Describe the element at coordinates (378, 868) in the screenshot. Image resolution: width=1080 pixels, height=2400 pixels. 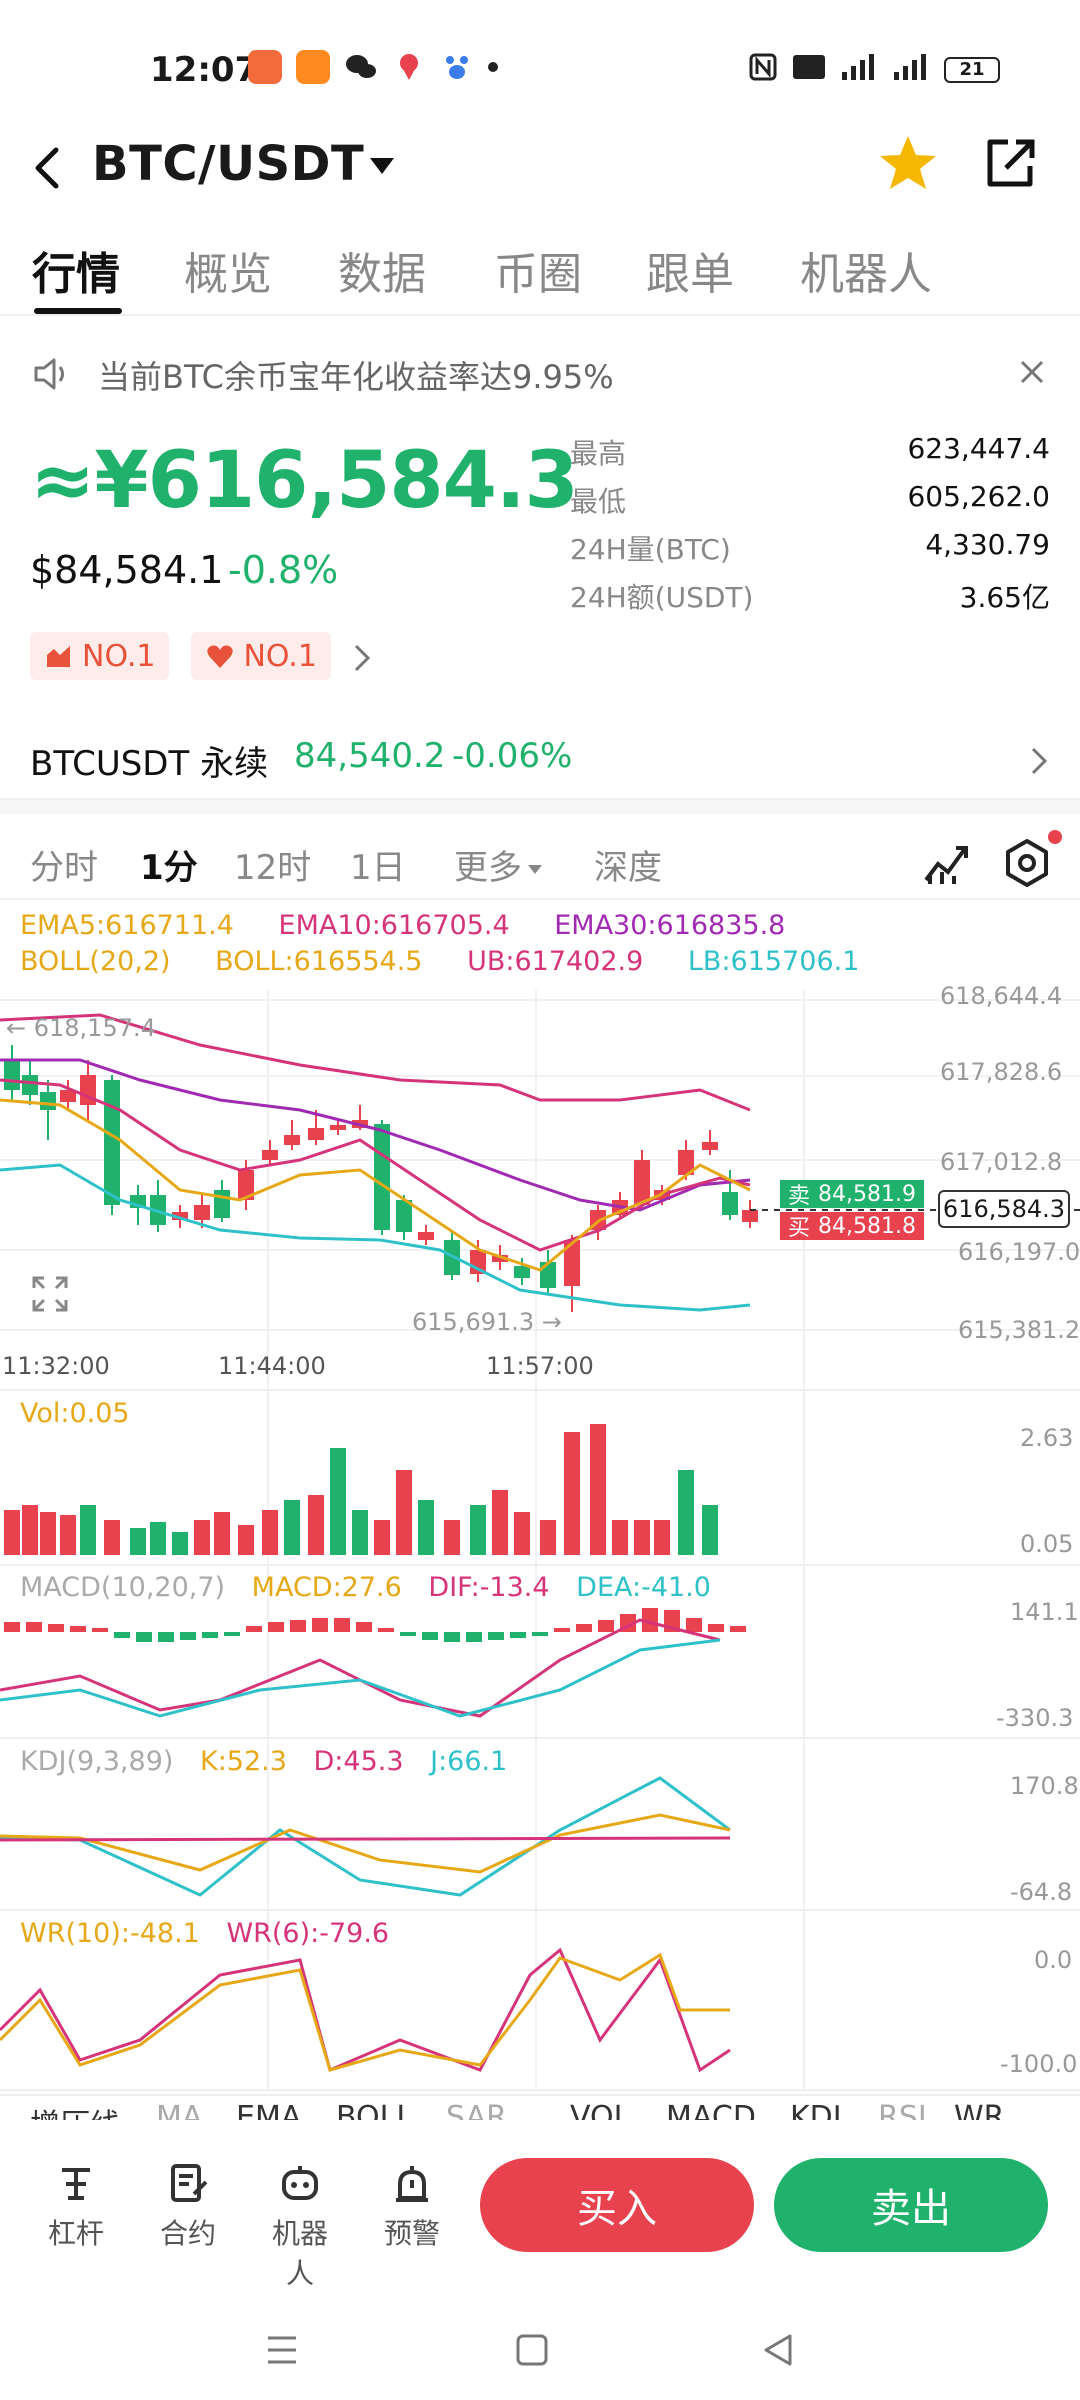
I see `timeframe-1d: 1日` at that location.